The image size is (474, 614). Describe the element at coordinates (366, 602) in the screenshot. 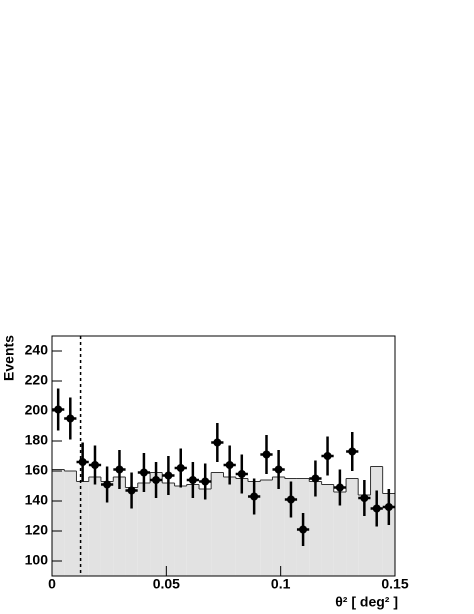

I see `x-axis-label: θ² [ deg² ]` at that location.